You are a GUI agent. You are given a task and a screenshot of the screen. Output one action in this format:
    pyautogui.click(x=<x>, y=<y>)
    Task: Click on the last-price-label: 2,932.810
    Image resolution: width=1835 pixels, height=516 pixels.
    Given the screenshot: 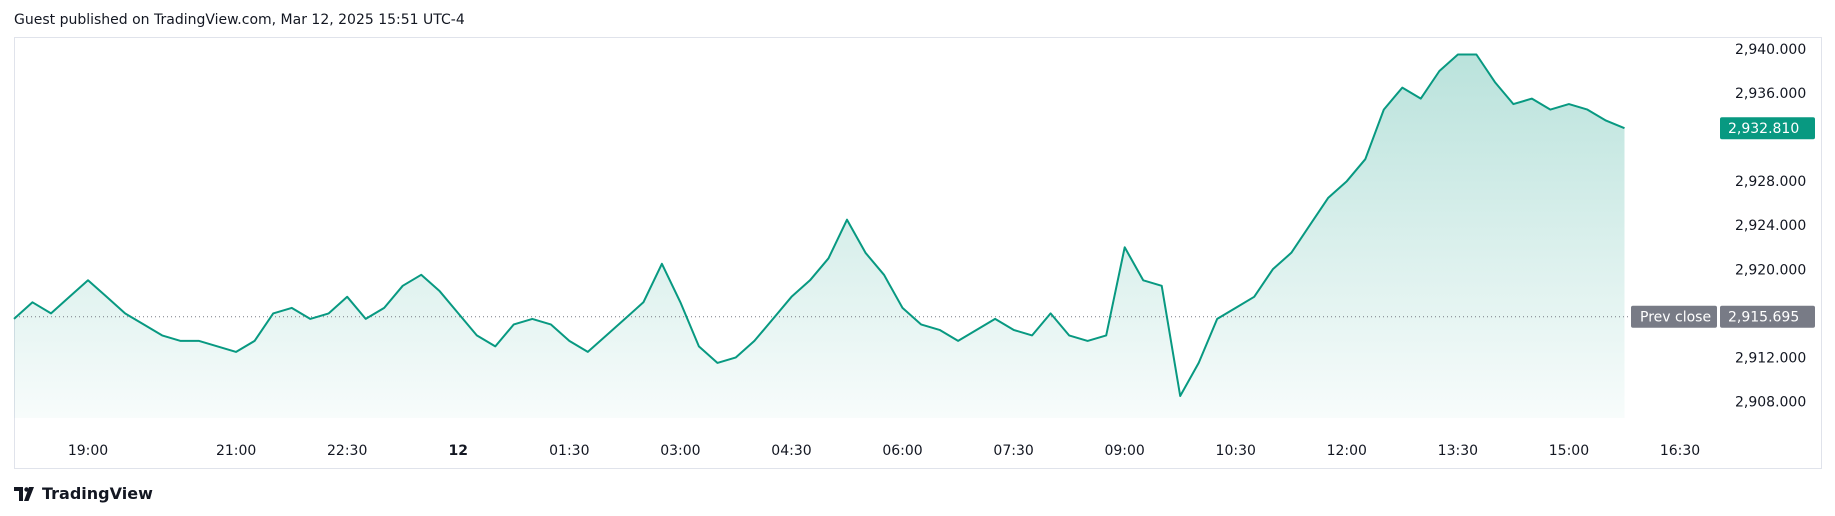 What is the action you would take?
    pyautogui.click(x=1763, y=129)
    